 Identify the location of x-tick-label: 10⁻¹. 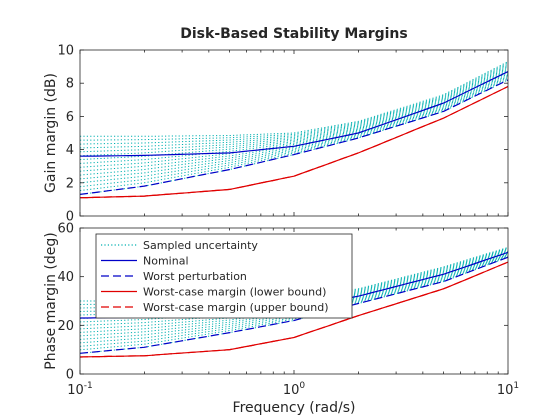
(80, 389).